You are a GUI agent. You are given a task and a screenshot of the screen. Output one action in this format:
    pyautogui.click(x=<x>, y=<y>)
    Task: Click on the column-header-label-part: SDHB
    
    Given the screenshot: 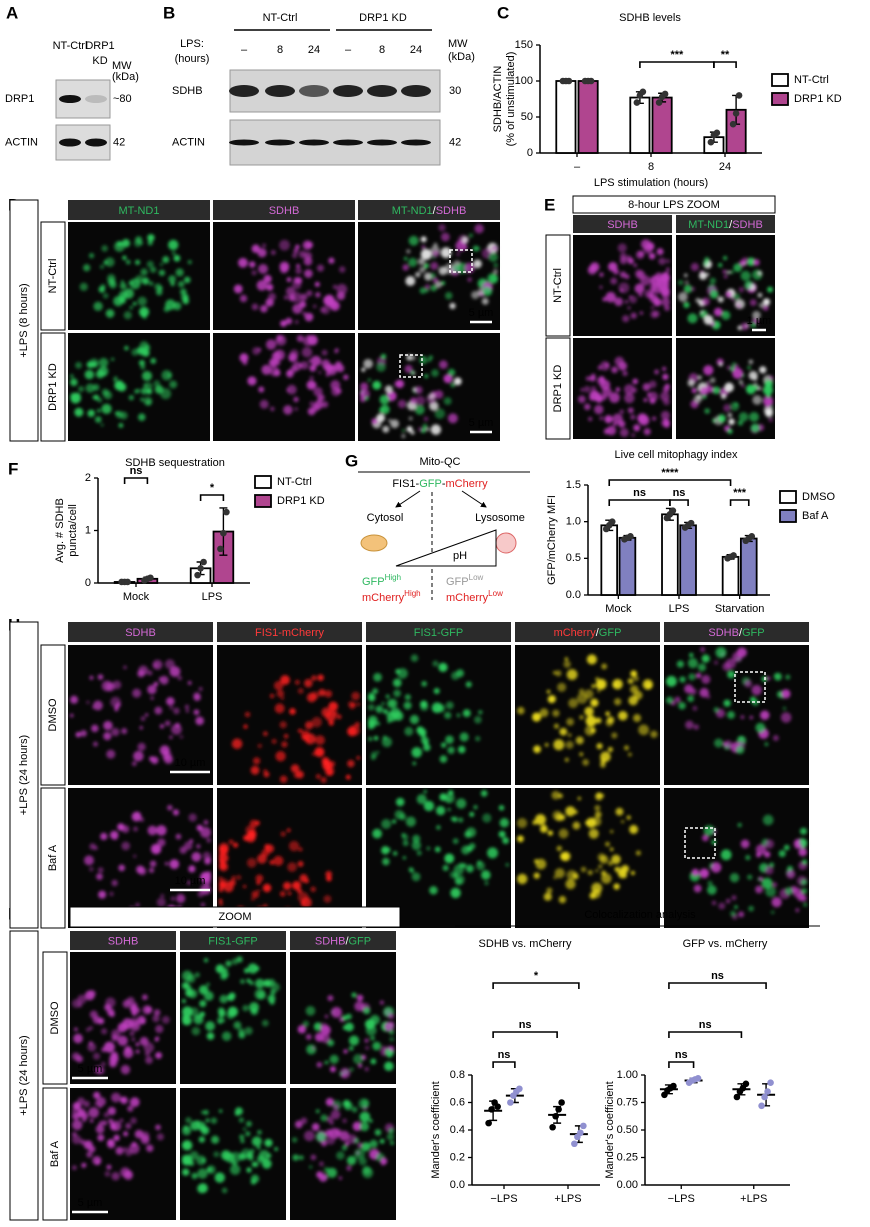 What is the action you would take?
    pyautogui.click(x=723, y=633)
    